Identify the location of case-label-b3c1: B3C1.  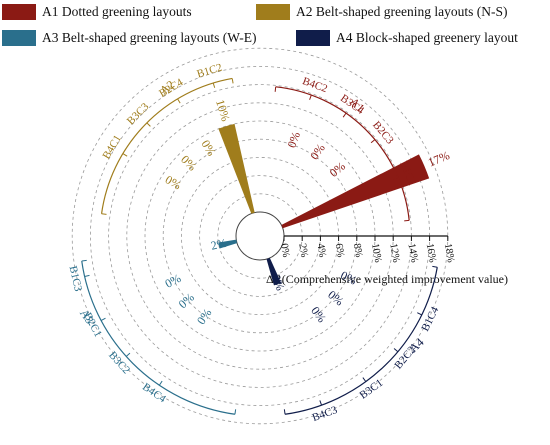
(371, 389).